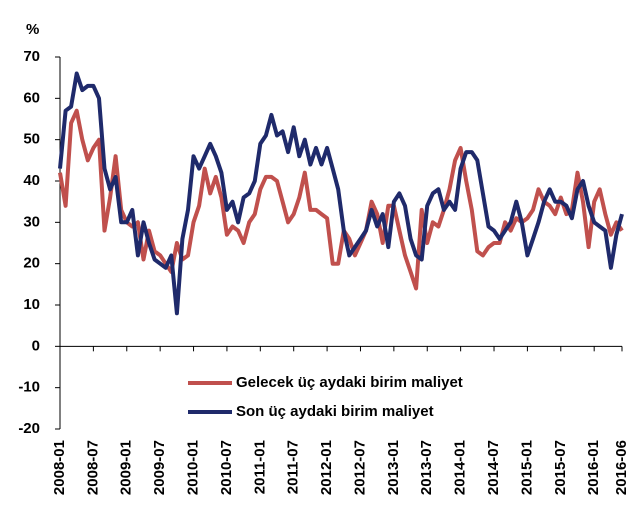  What do you see at coordinates (349, 382) in the screenshot?
I see `legend-label: Gelecek üç aydaki birim maliyet` at bounding box center [349, 382].